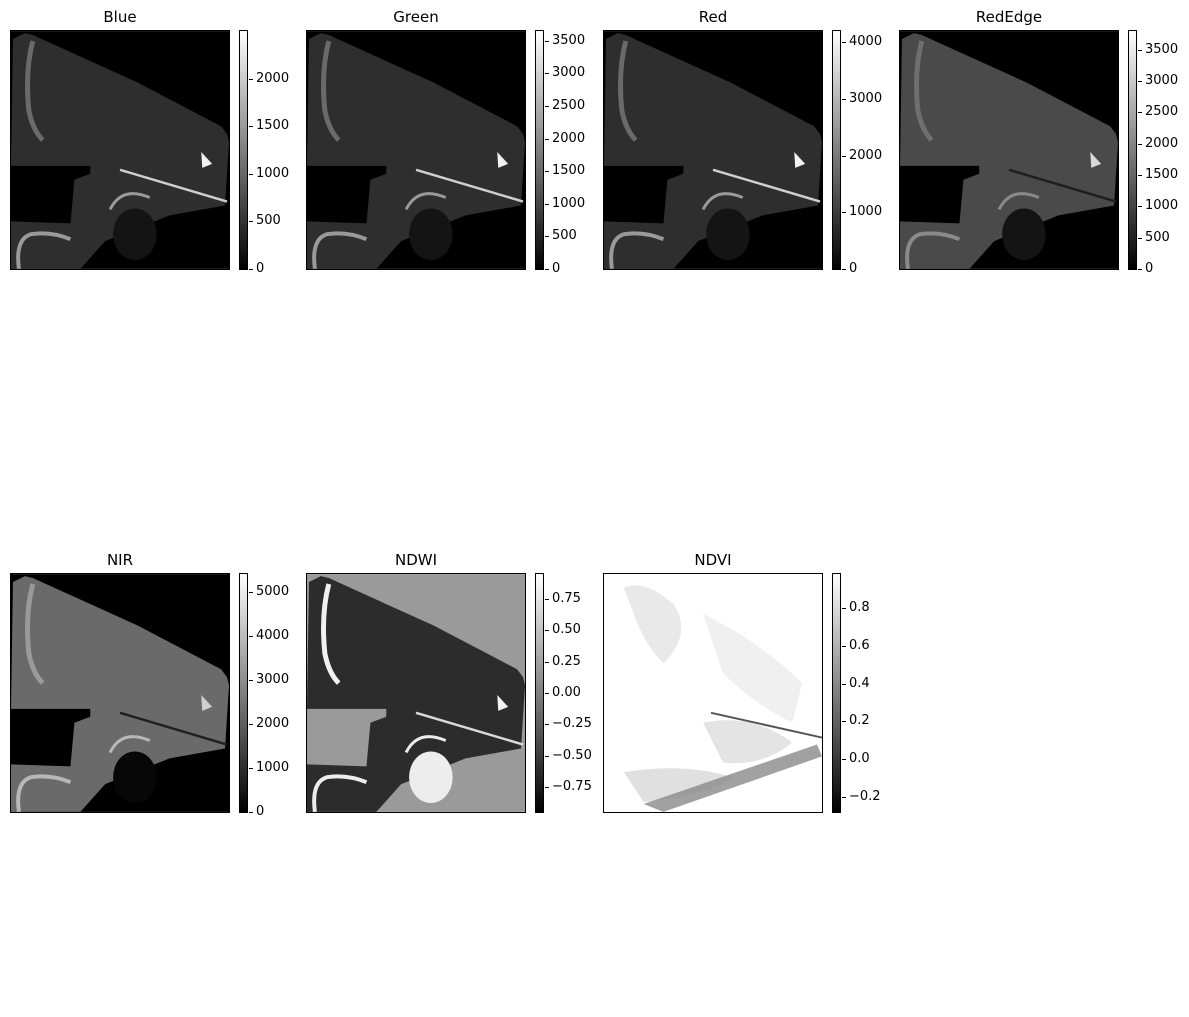  What do you see at coordinates (859, 684) in the screenshot?
I see `colorbar-tick-label: 0.4` at bounding box center [859, 684].